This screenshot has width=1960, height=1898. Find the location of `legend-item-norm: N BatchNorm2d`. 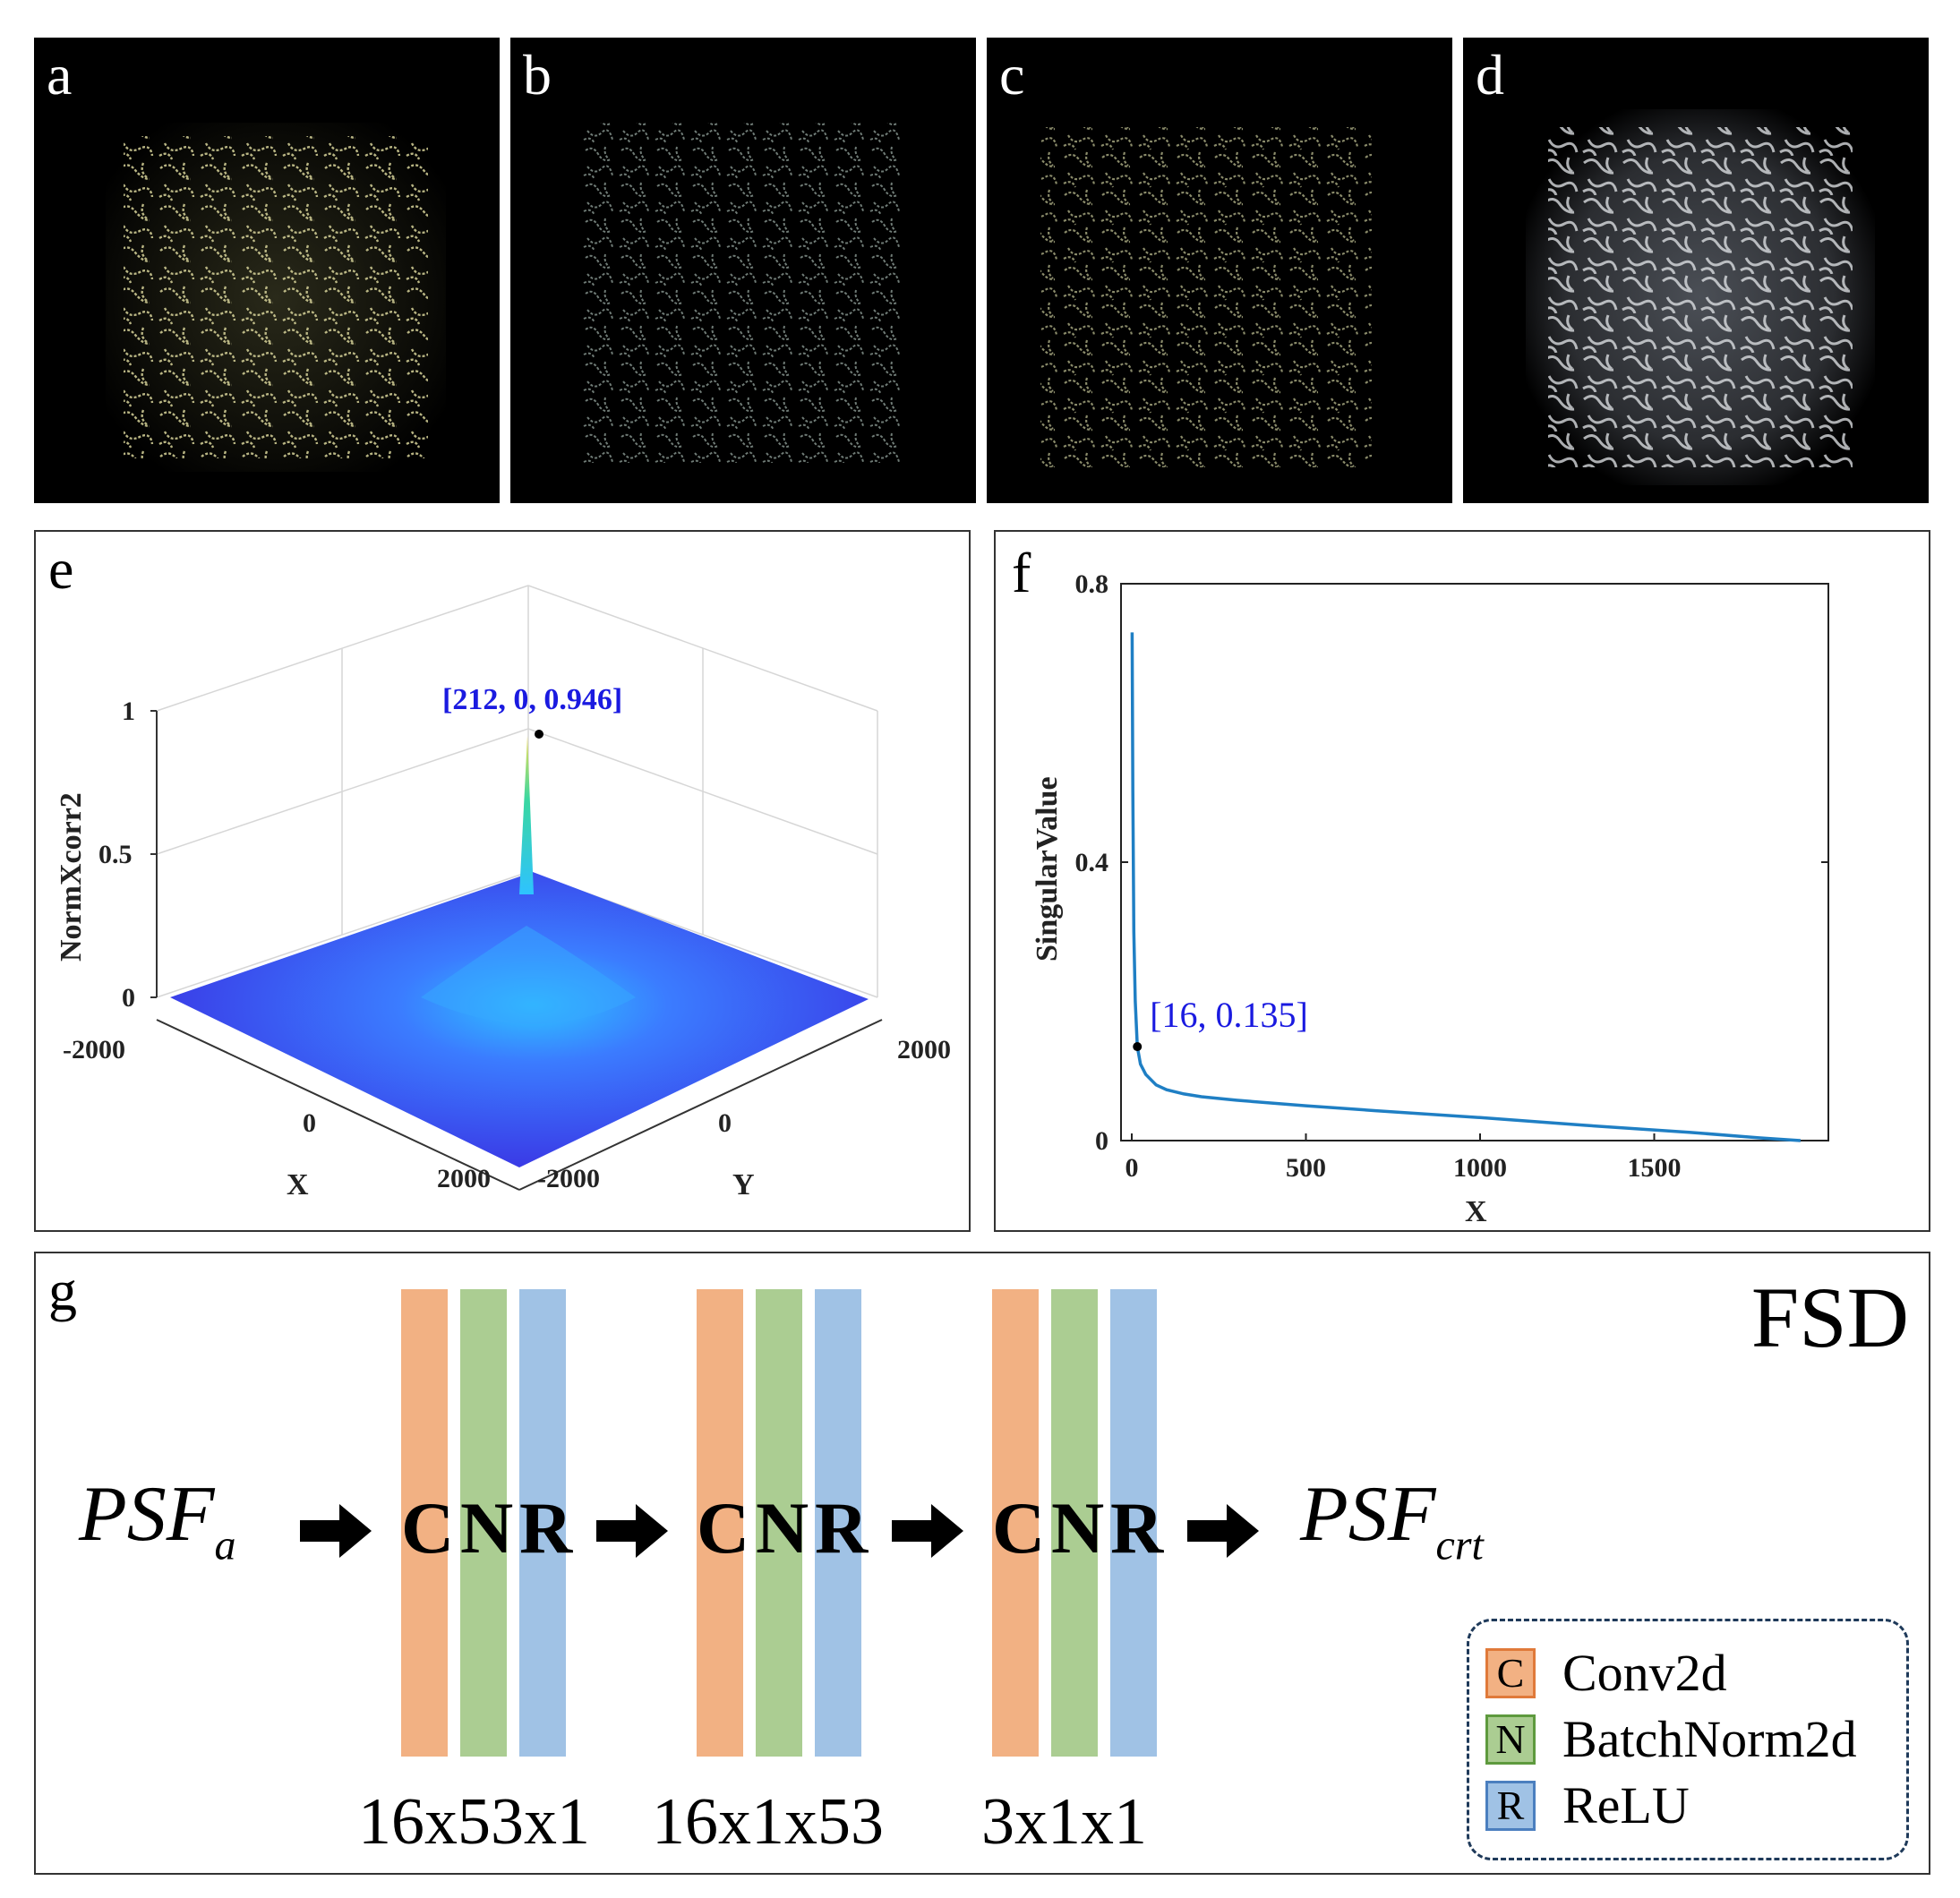

legend-item-norm: N BatchNorm2d is located at coordinates (1671, 1739).